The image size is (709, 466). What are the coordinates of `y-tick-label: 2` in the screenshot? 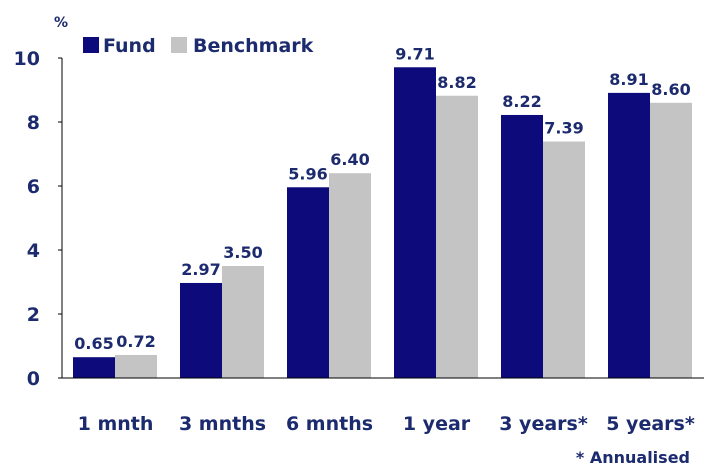 It's located at (33, 315).